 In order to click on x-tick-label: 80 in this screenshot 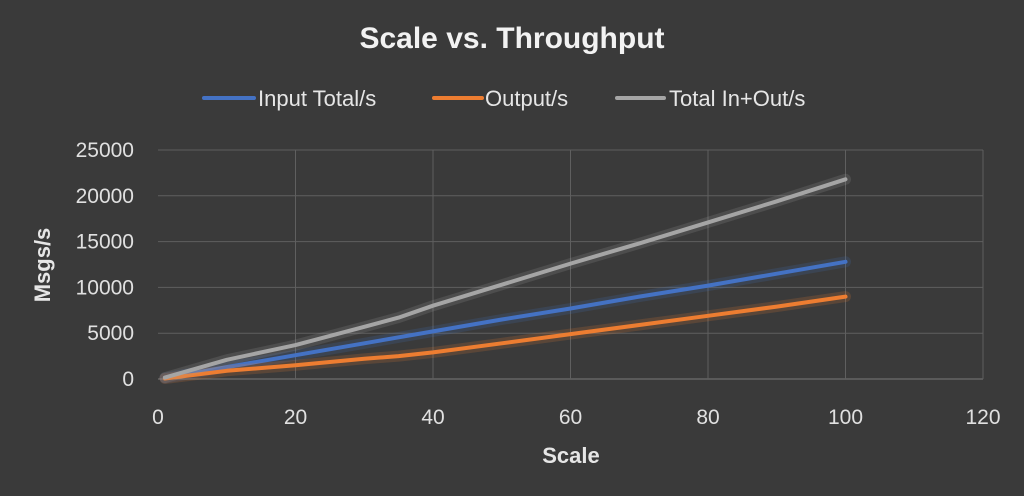, I will do `click(707, 417)`.